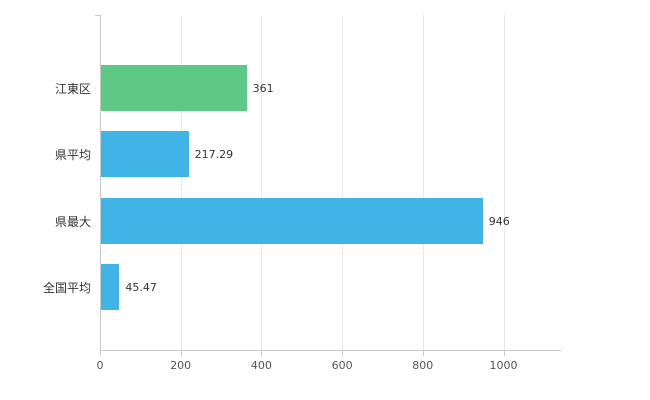 This screenshot has width=650, height=400. What do you see at coordinates (72, 221) in the screenshot?
I see `category-label: 県最大` at bounding box center [72, 221].